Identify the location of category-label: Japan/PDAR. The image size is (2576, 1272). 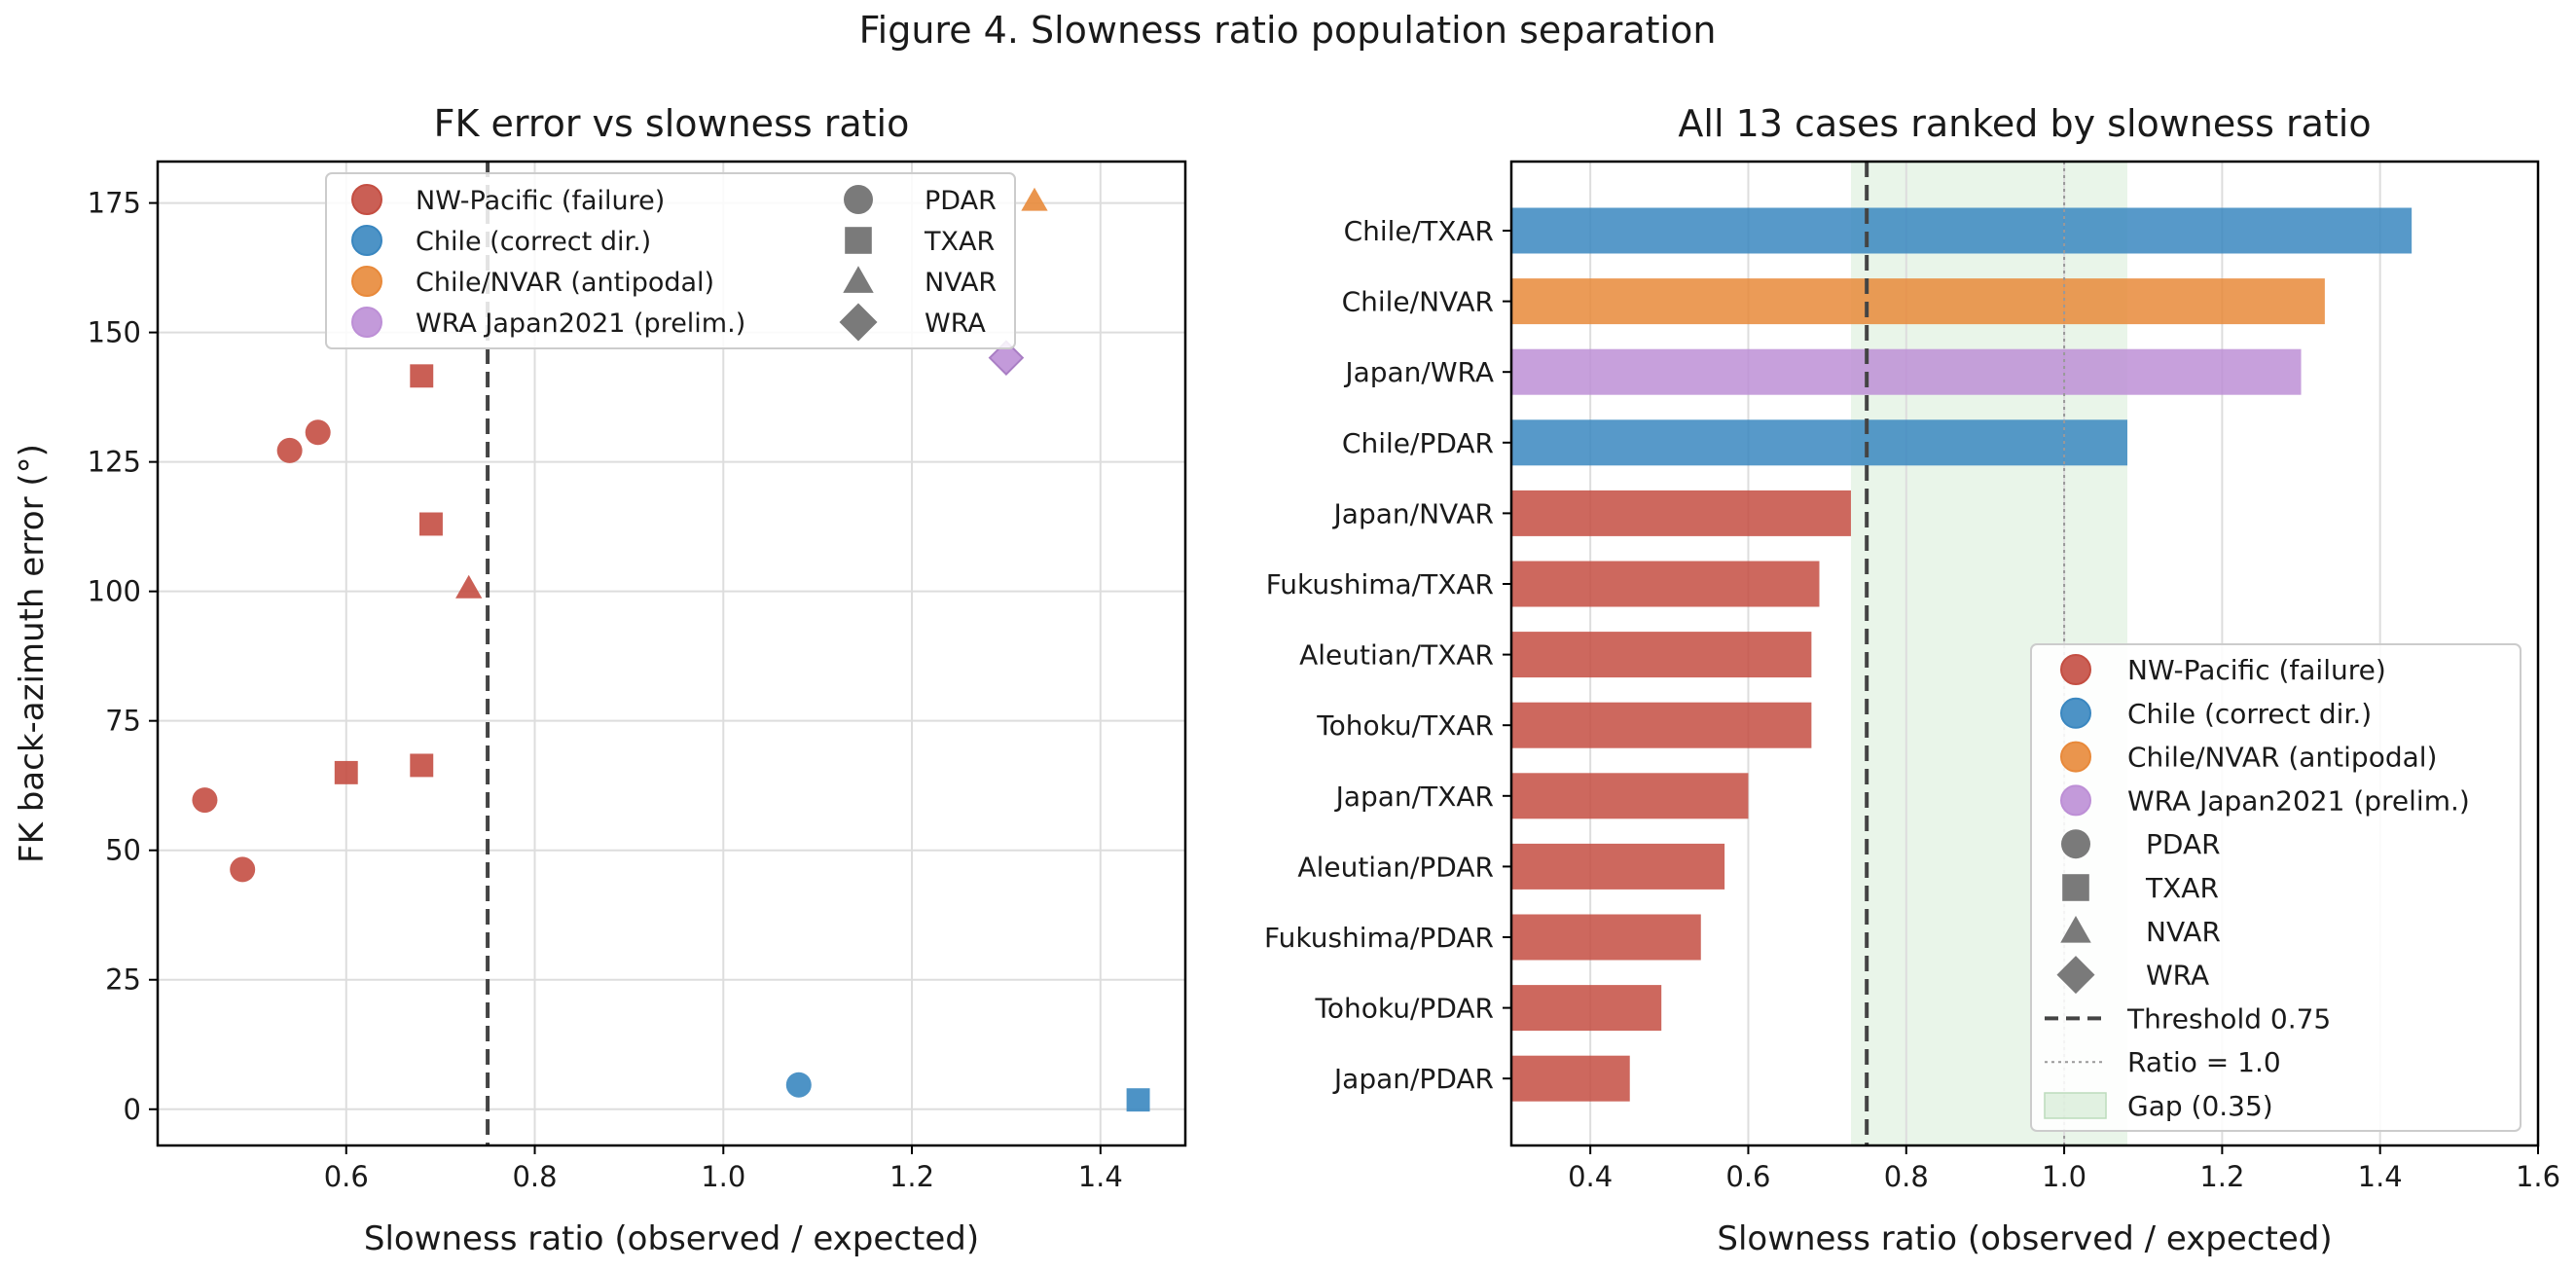
(1413, 1079).